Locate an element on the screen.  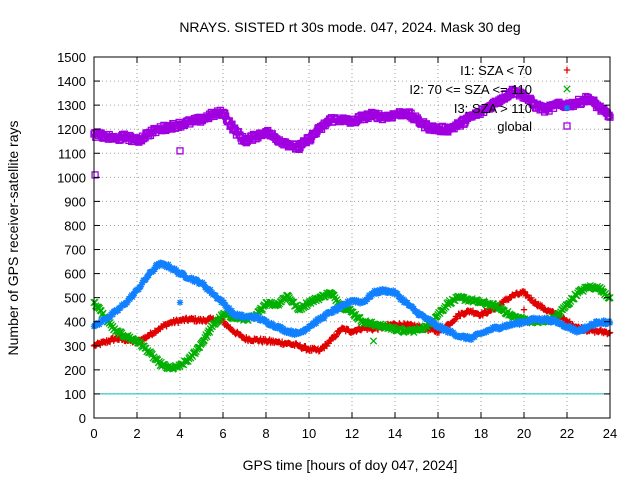
legend-label: global is located at coordinates (514, 126).